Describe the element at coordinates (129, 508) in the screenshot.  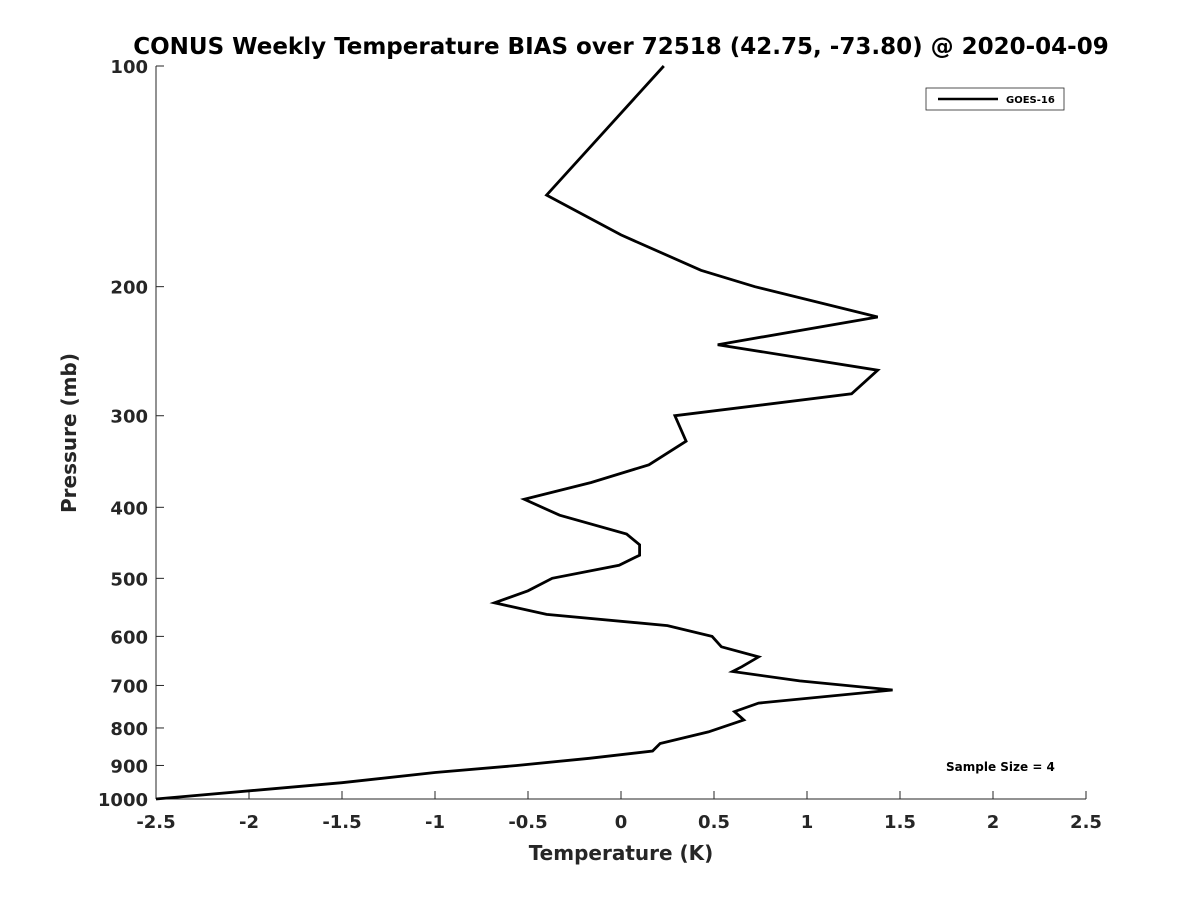
I see `y-tick-label: 400` at that location.